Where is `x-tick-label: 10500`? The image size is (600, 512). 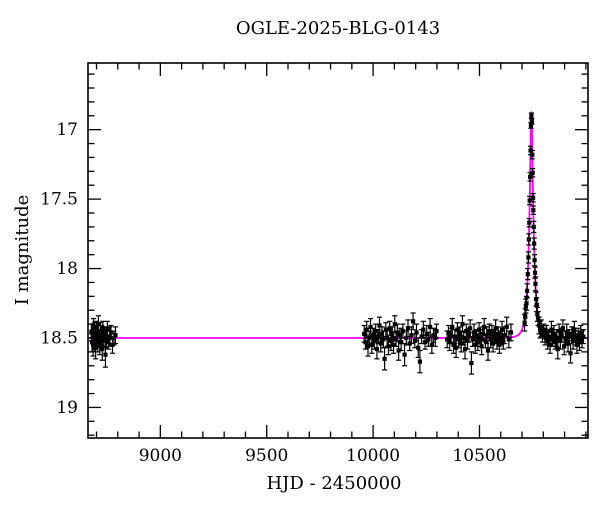 x-tick-label: 10500 is located at coordinates (479, 456).